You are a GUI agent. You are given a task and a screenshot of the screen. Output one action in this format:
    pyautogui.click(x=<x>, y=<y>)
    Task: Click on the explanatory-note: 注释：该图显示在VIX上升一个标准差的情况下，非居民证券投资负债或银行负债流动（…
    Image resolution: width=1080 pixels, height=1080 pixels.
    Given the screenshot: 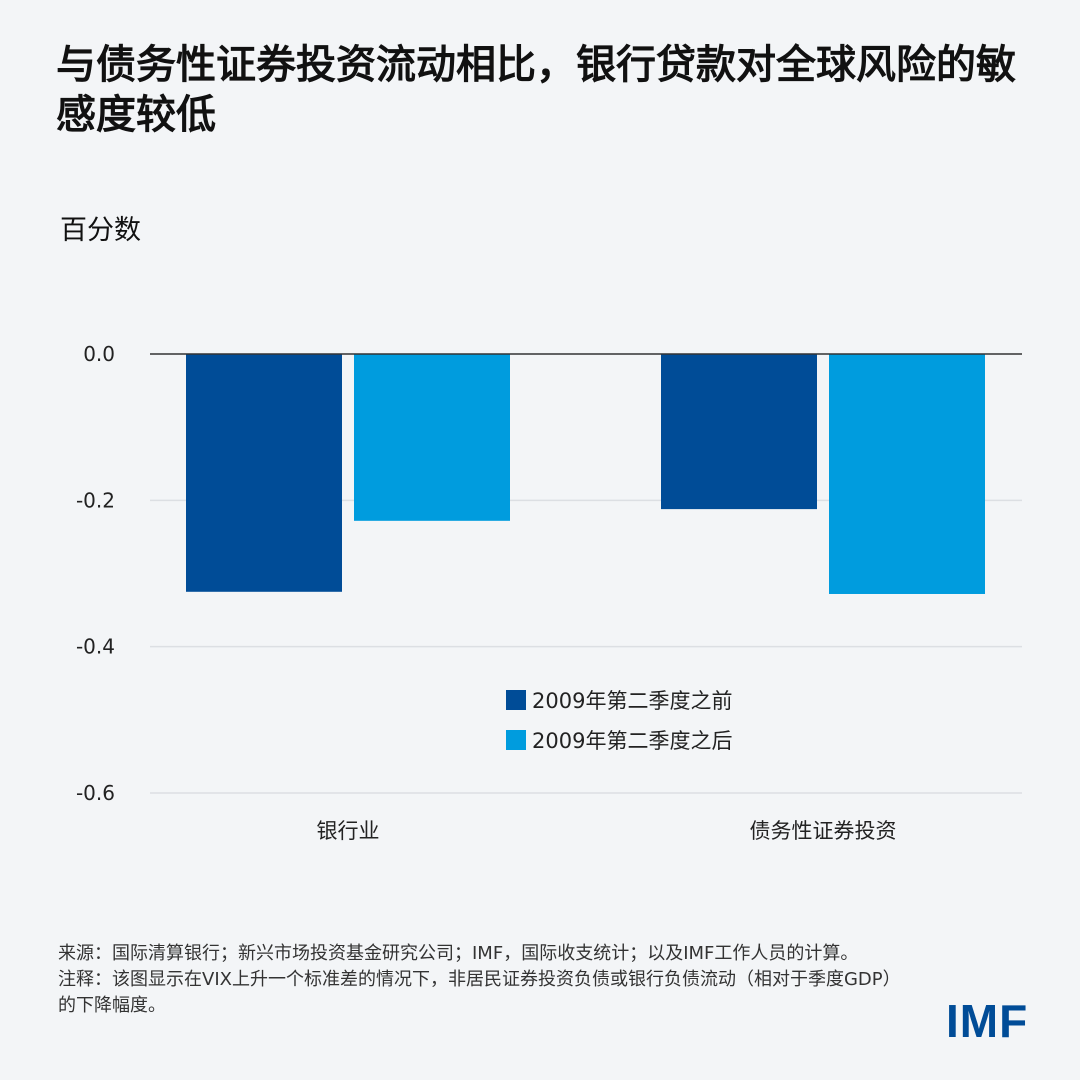 What is the action you would take?
    pyautogui.click(x=479, y=992)
    